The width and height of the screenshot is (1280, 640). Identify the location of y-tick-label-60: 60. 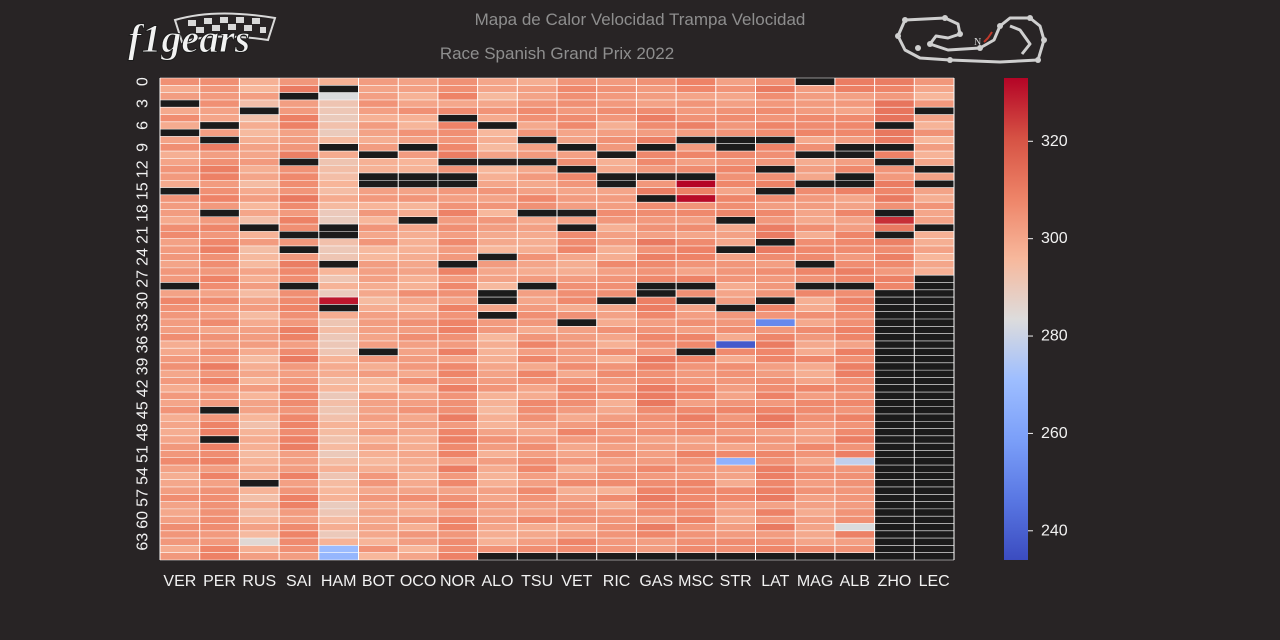
(143, 520).